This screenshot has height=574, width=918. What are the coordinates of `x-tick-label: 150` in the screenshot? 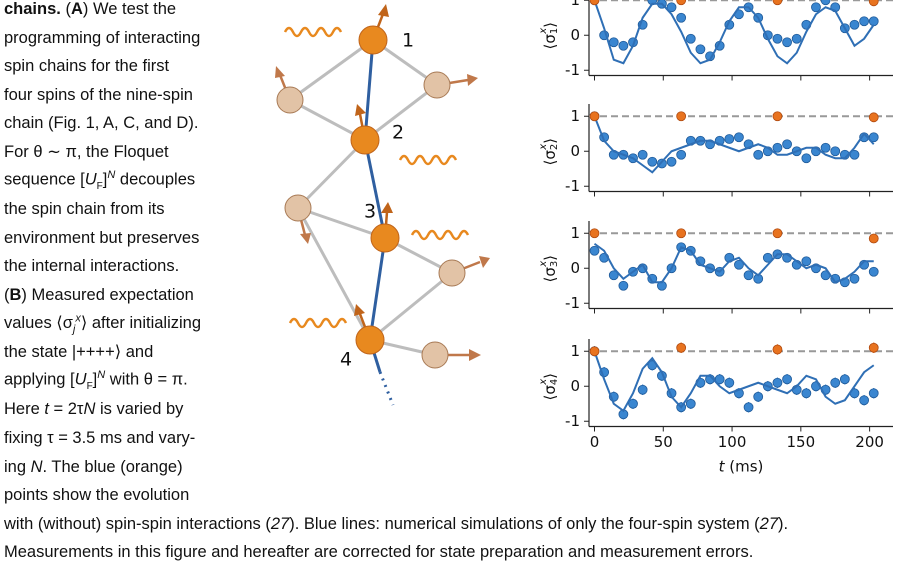 It's located at (801, 442).